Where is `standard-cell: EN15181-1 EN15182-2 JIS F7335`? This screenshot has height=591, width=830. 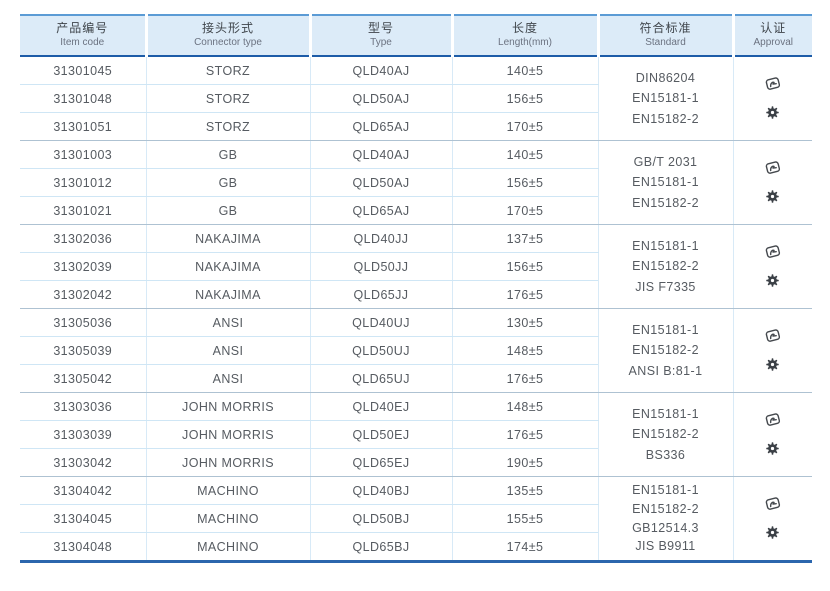
standard-cell: EN15181-1 EN15182-2 JIS F7335 is located at coordinates (665, 266).